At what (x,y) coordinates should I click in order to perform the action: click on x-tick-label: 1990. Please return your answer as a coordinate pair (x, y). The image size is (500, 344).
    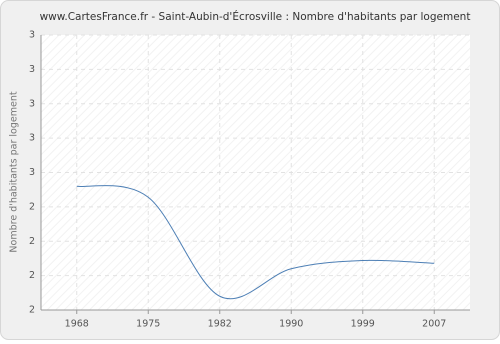
    Looking at the image, I should click on (291, 324).